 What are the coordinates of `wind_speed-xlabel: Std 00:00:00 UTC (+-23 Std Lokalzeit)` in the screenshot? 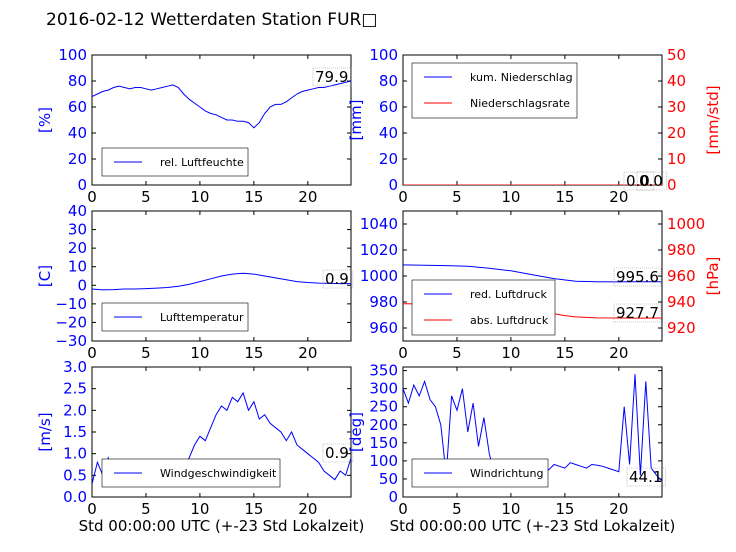 It's located at (222, 526).